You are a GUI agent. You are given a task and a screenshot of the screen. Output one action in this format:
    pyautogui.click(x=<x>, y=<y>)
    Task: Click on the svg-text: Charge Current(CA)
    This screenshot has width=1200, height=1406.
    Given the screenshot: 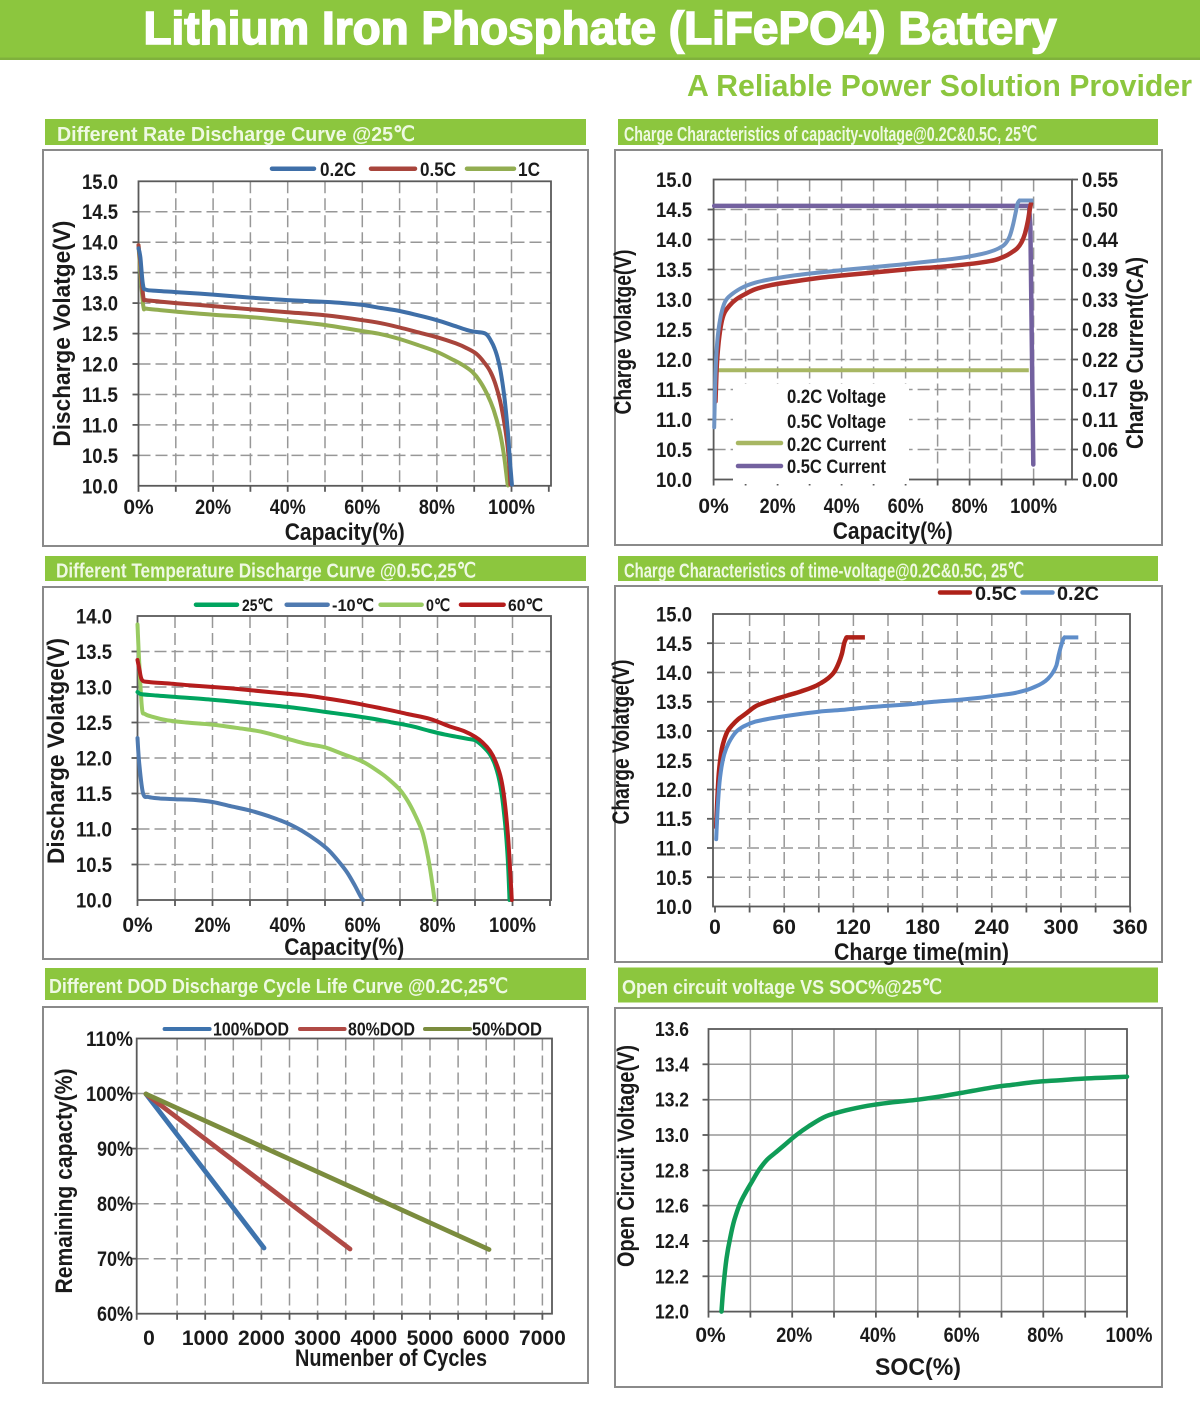 What is the action you would take?
    pyautogui.click(x=1135, y=353)
    